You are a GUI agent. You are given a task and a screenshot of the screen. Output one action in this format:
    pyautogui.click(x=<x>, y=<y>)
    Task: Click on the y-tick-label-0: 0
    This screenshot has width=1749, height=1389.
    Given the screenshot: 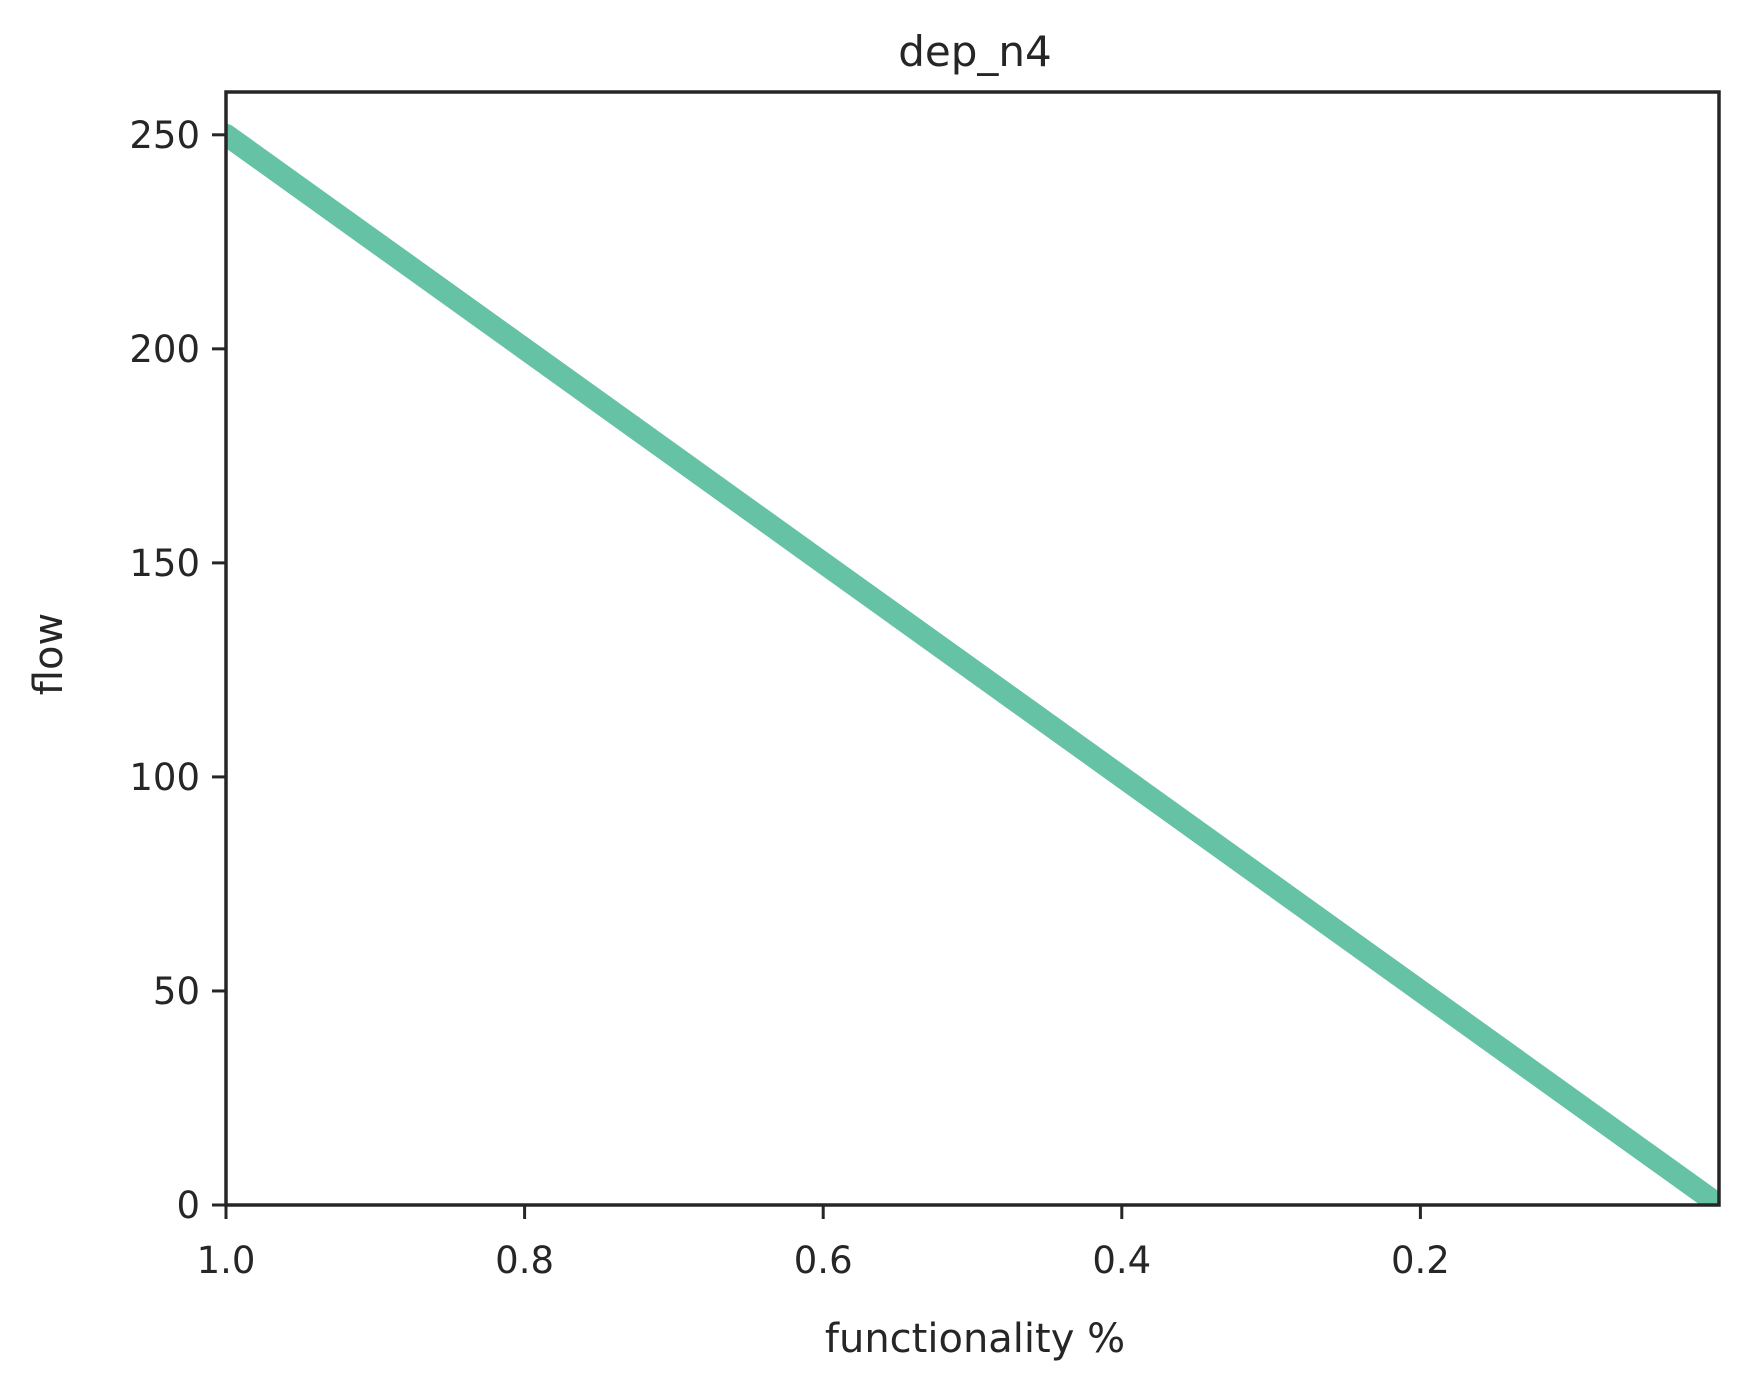 What is the action you would take?
    pyautogui.click(x=188, y=1205)
    